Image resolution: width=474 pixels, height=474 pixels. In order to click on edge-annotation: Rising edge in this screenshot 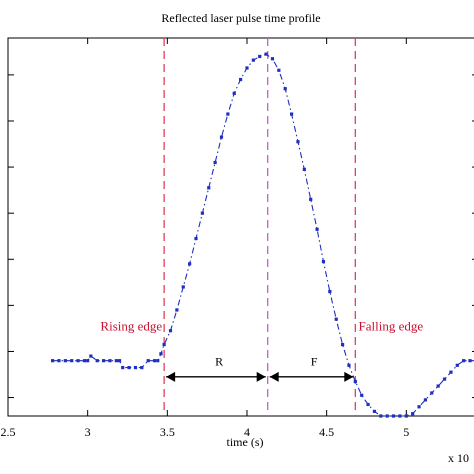, I will do `click(131, 326)`.